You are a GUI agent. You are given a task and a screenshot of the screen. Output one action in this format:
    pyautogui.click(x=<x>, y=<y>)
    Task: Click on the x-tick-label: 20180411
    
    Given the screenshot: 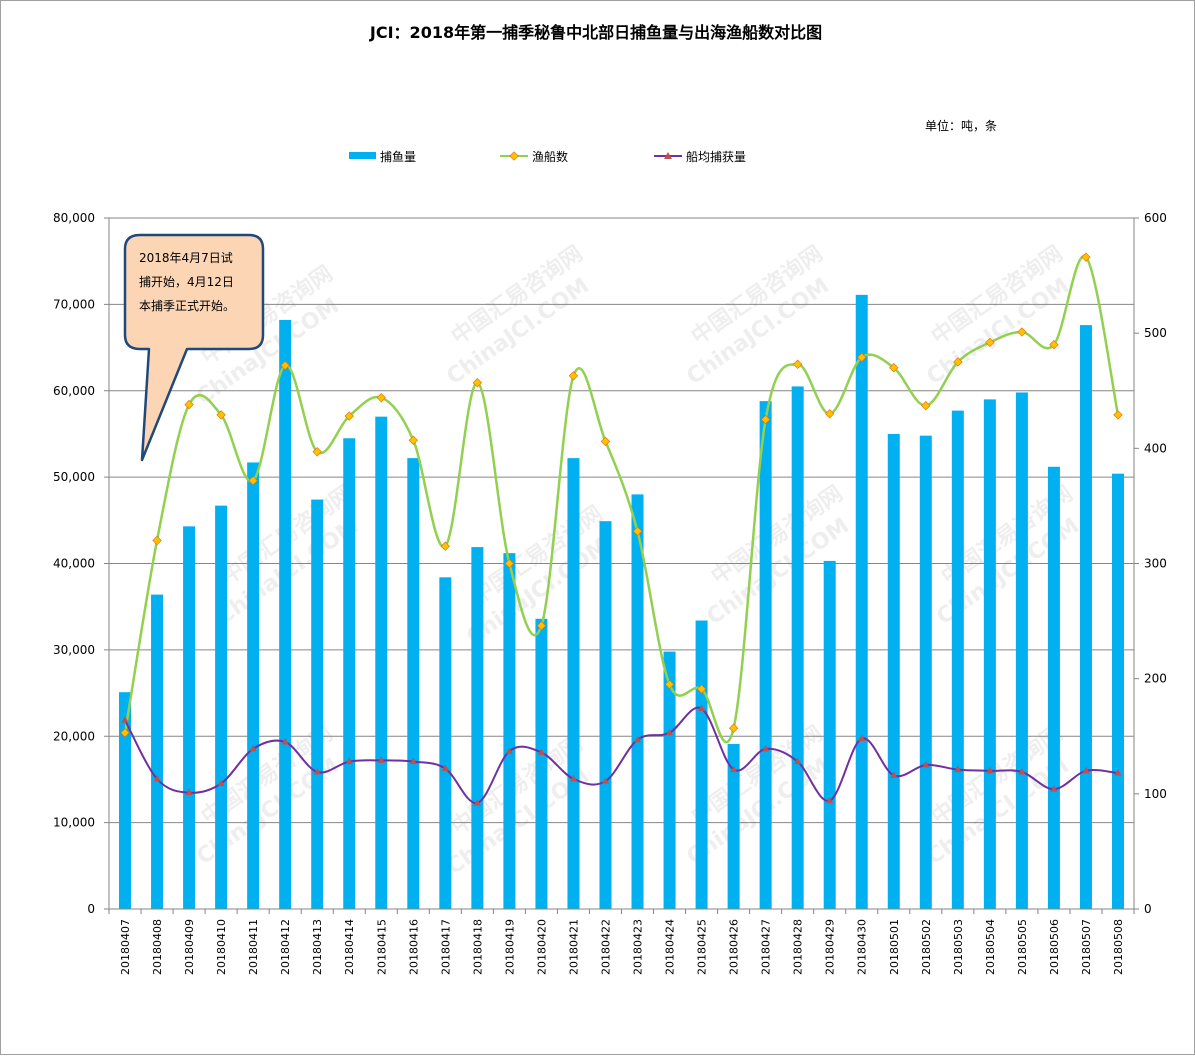 What is the action you would take?
    pyautogui.click(x=253, y=947)
    